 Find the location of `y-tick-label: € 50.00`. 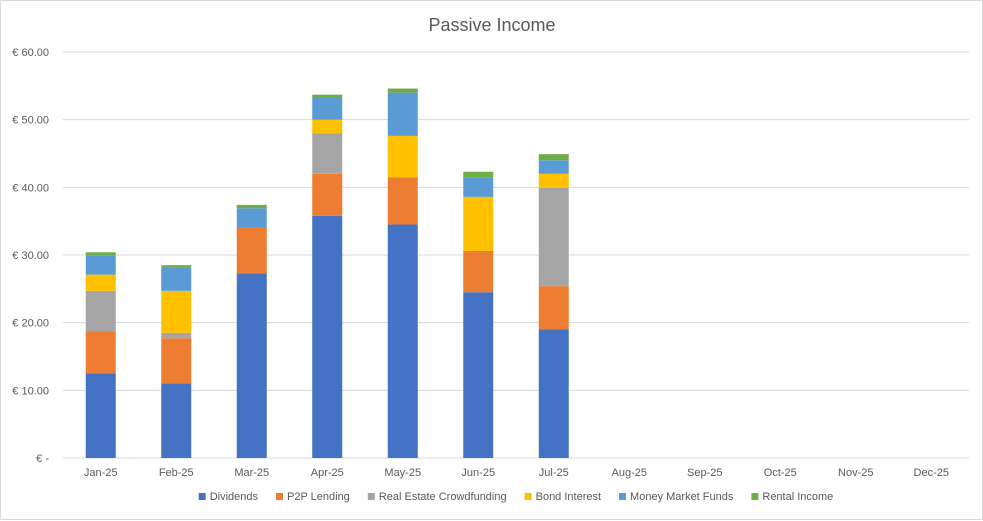

y-tick-label: € 50.00 is located at coordinates (30, 121).